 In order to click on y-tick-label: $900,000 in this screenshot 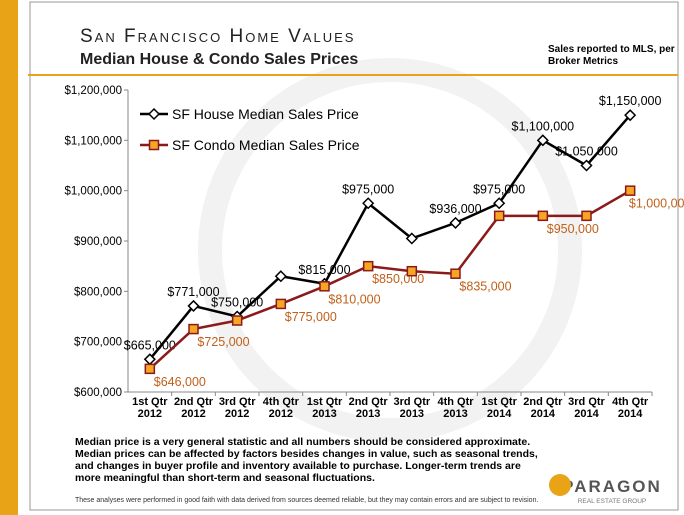, I will do `click(98, 242)`.